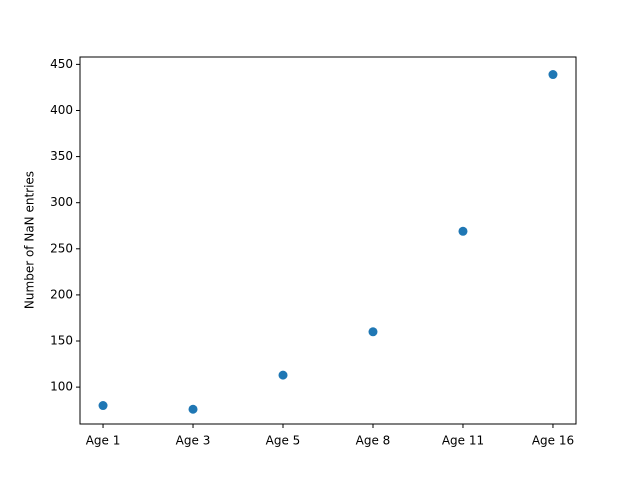 This screenshot has width=640, height=478. Describe the element at coordinates (463, 441) in the screenshot. I see `x-tick-label: Age 11` at that location.